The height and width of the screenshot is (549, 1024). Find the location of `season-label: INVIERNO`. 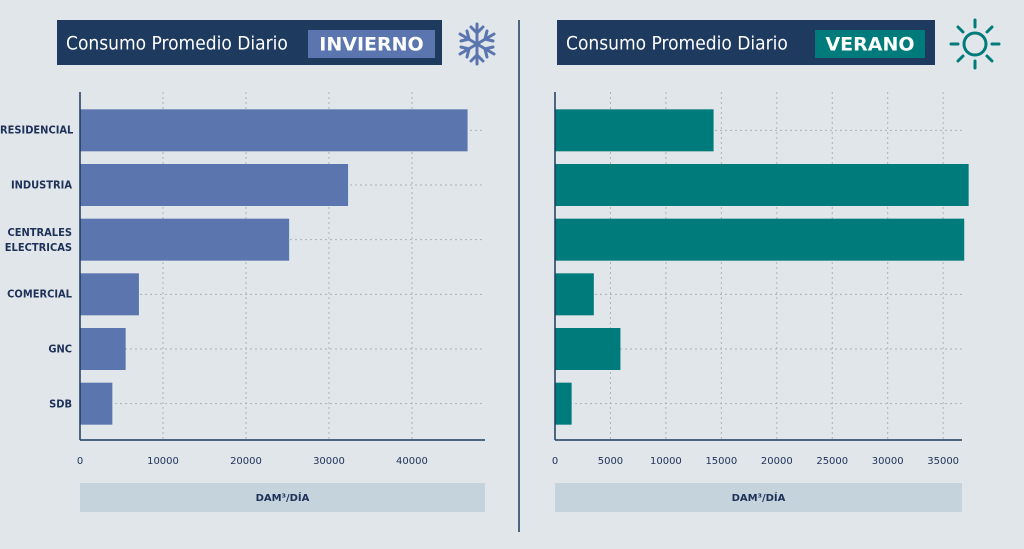

season-label: INVIERNO is located at coordinates (371, 45).